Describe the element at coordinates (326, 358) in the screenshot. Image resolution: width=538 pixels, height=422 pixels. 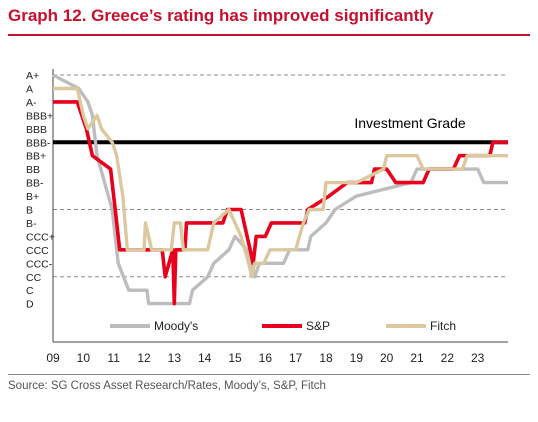
I see `x-tick-label: 18` at that location.